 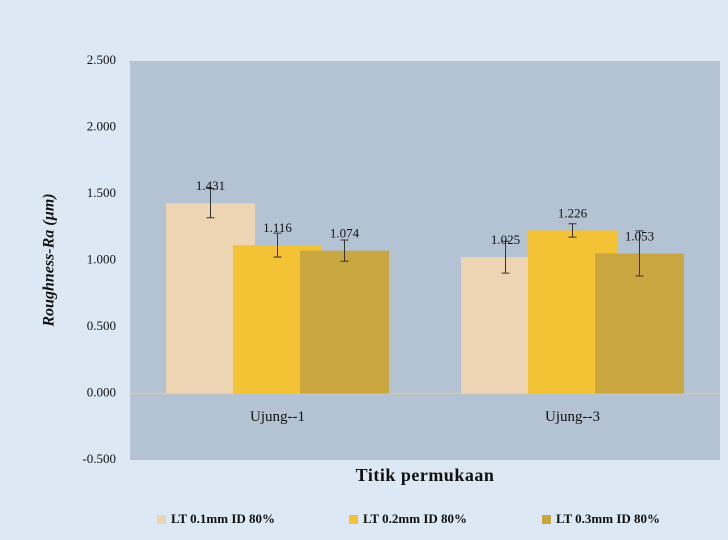 I want to click on y-tick-label: -0.500, so click(x=99, y=458).